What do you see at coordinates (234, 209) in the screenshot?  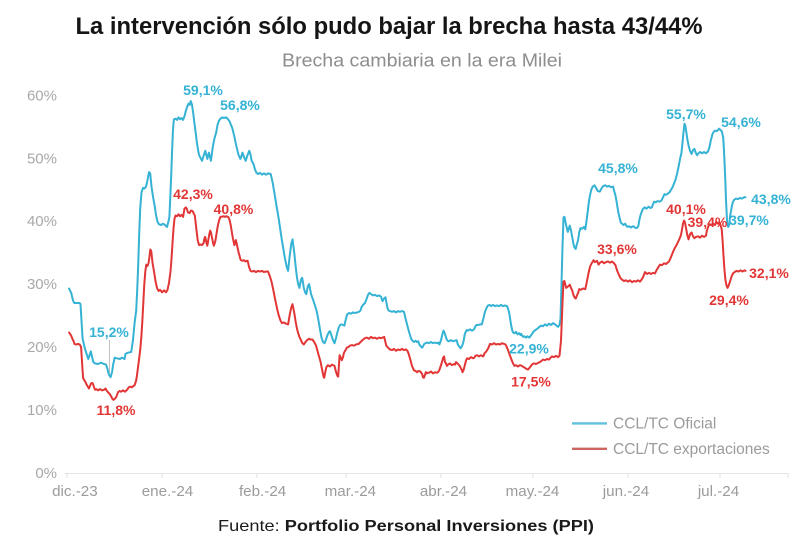 I see `svg-text: 40,8%` at bounding box center [234, 209].